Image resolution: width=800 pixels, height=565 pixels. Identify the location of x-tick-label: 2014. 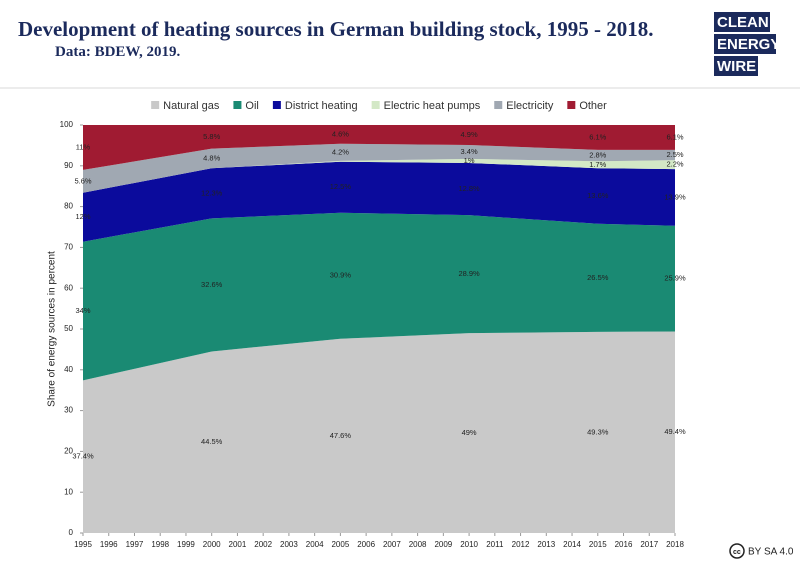
(572, 544).